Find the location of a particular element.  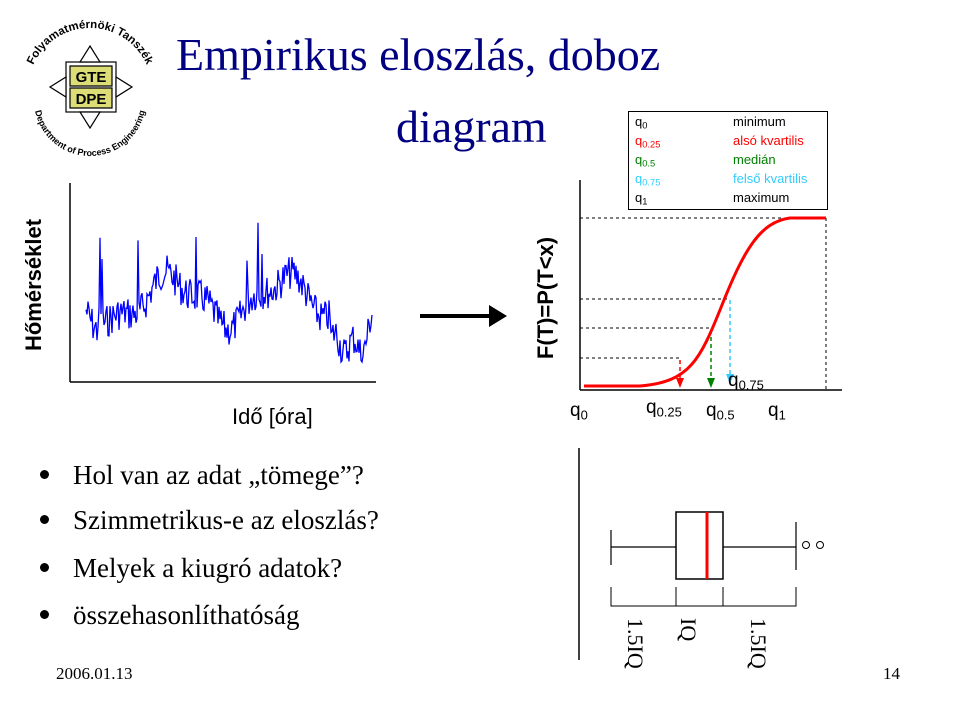

boxplot-brackets is located at coordinates (703, 597).